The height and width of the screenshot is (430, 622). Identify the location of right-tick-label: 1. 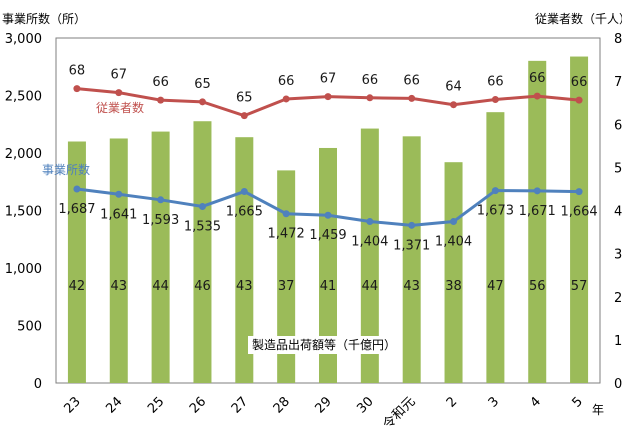
(618, 341).